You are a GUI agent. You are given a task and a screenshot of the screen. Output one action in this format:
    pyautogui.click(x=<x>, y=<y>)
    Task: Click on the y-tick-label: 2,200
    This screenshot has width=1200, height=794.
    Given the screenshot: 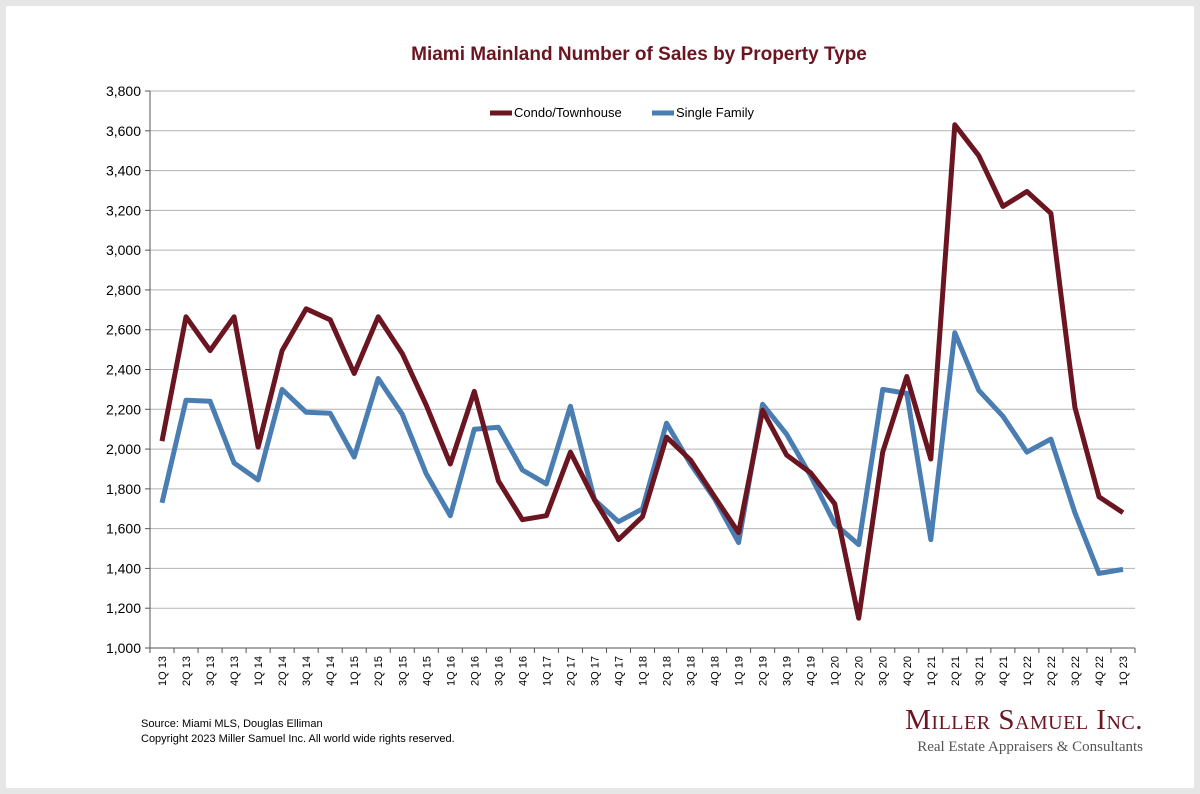 What is the action you would take?
    pyautogui.click(x=123, y=409)
    